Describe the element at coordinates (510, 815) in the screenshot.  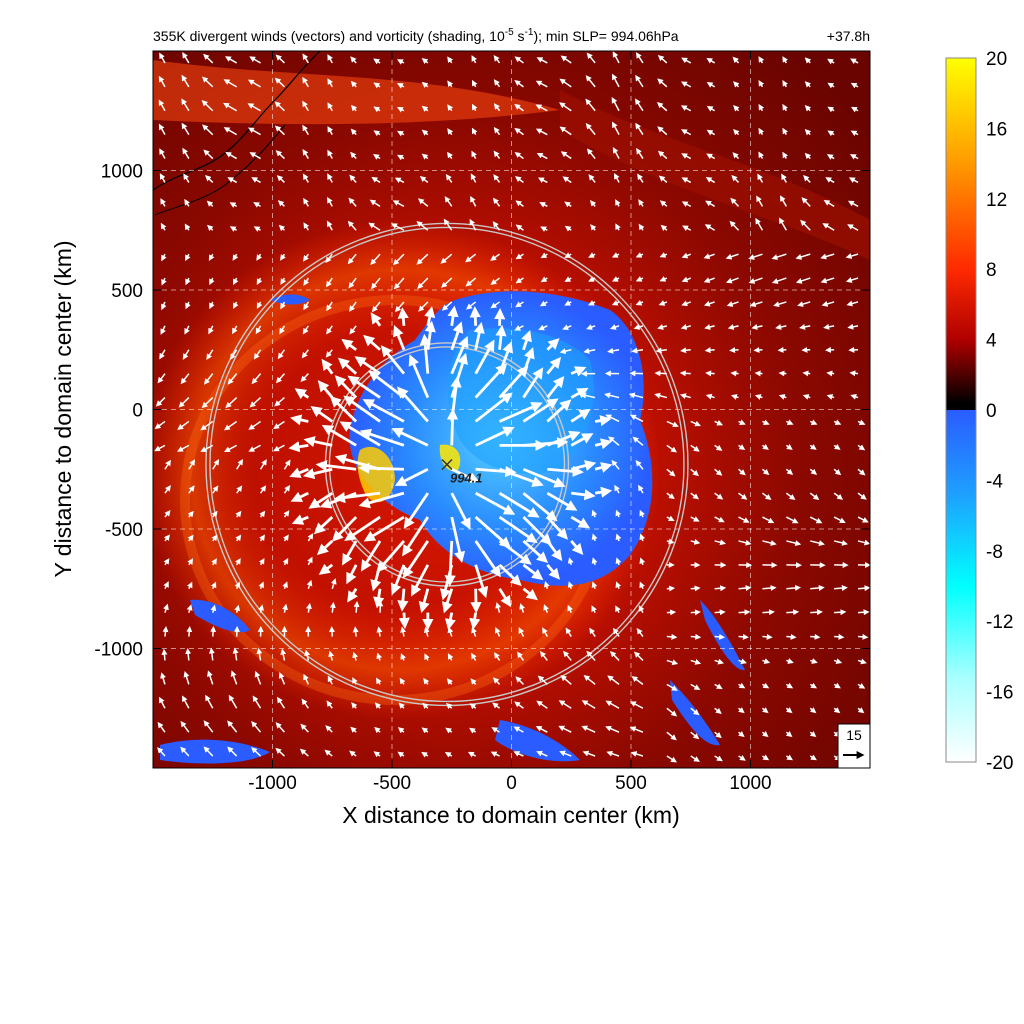
I see `x-axis-label: X distance to domain center (km)` at that location.